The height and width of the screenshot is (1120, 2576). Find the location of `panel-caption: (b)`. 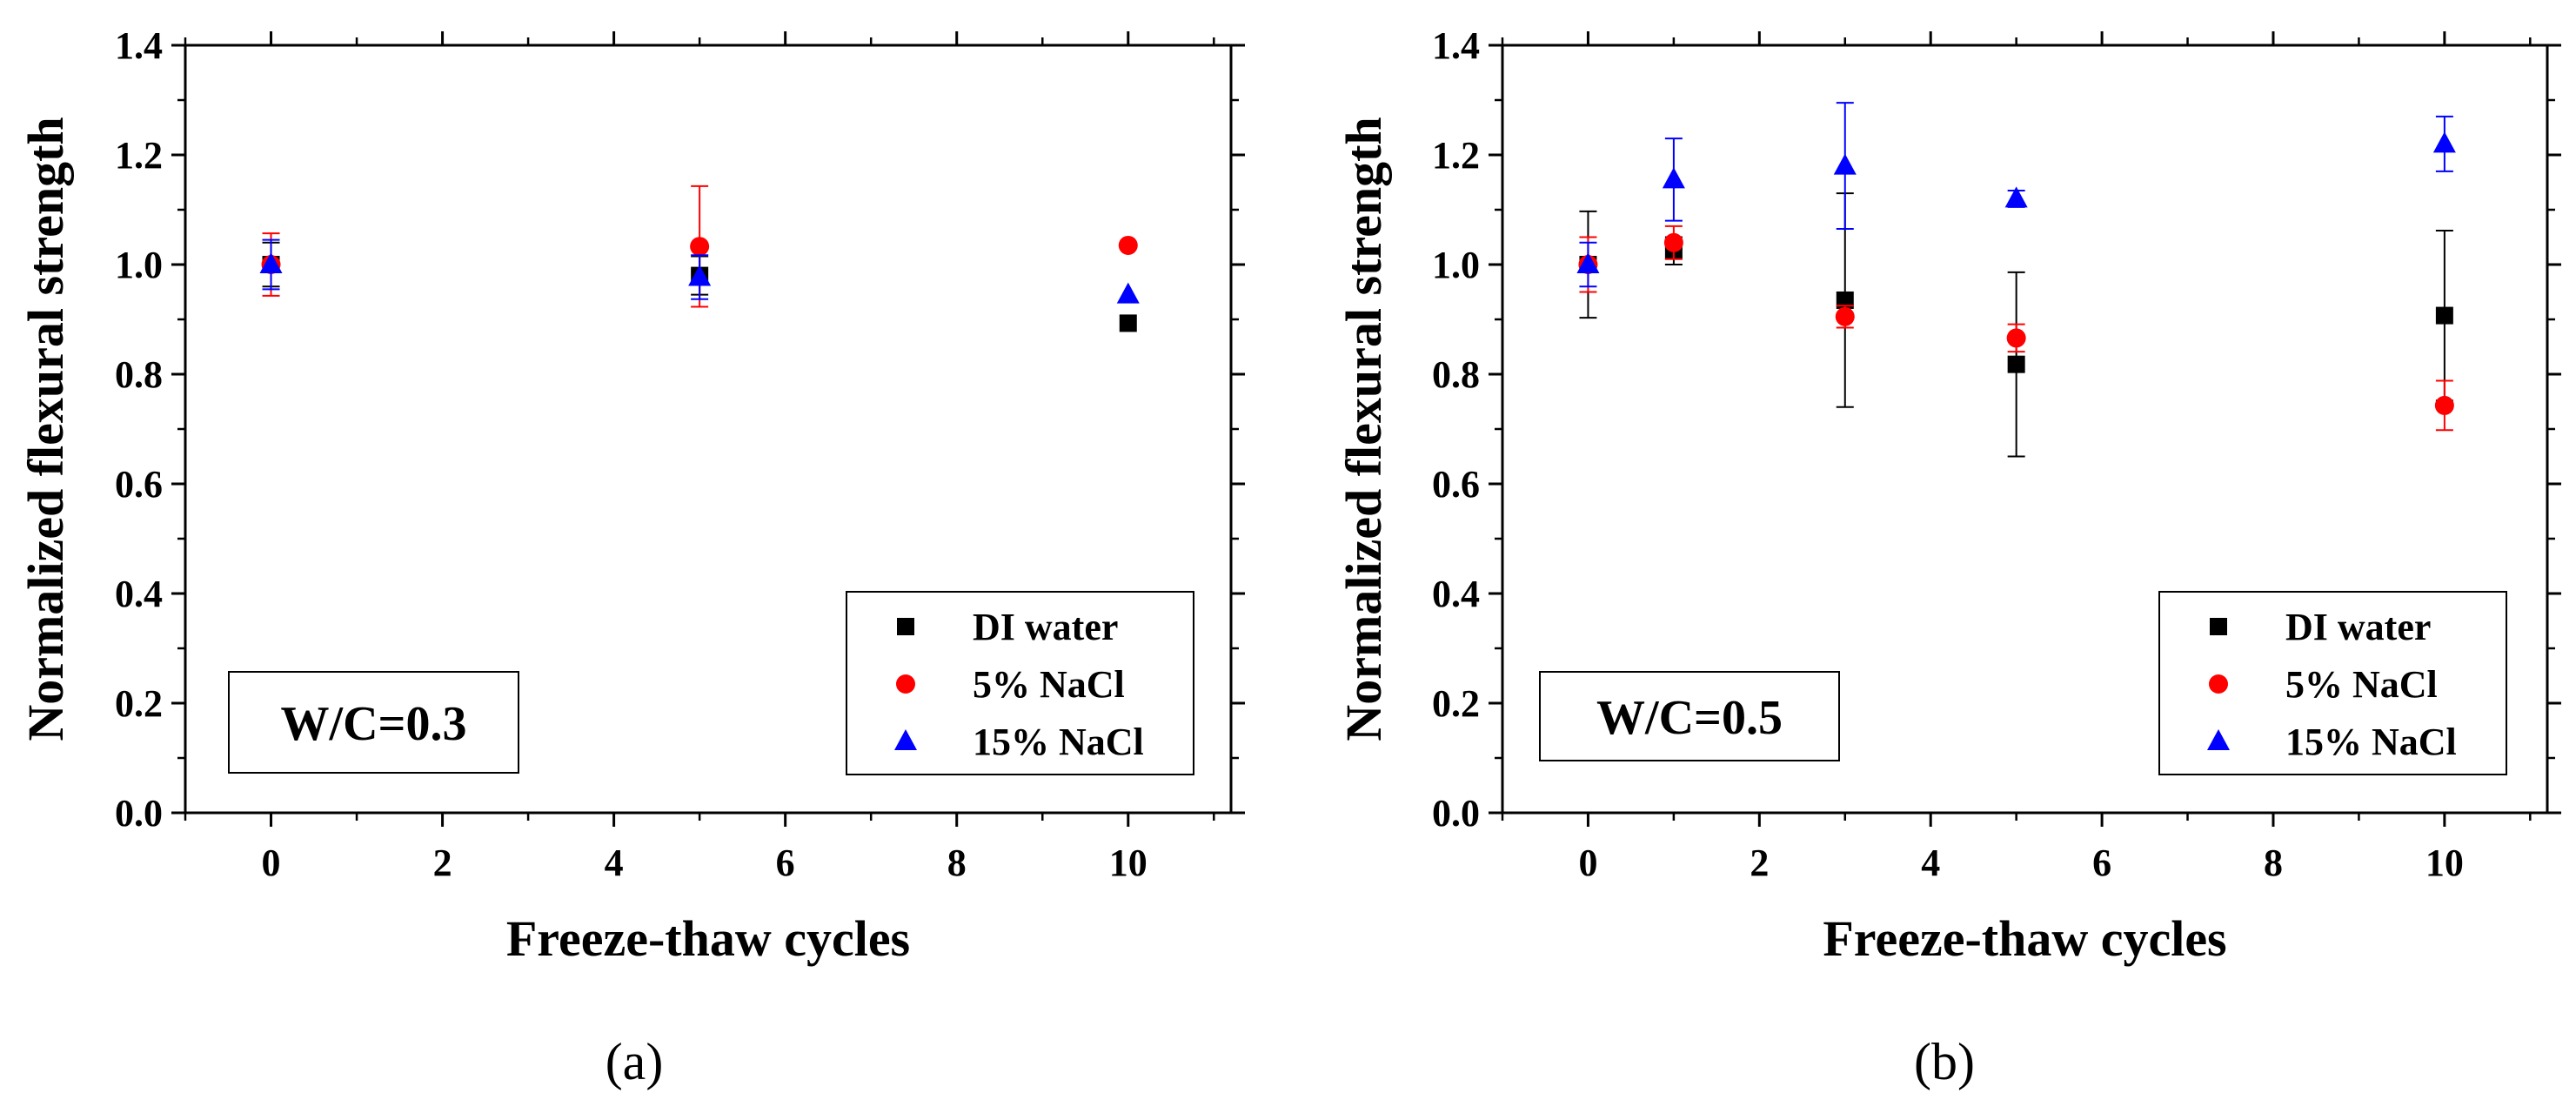

panel-caption: (b) is located at coordinates (1944, 1061).